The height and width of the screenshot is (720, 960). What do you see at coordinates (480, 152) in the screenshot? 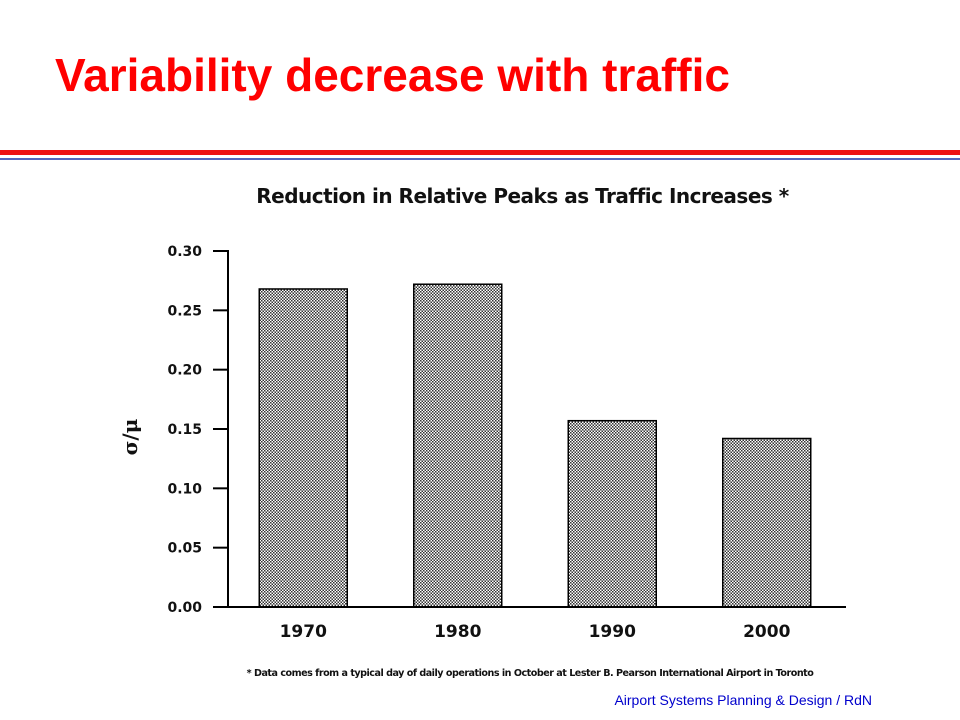
I see `title-underline-red` at bounding box center [480, 152].